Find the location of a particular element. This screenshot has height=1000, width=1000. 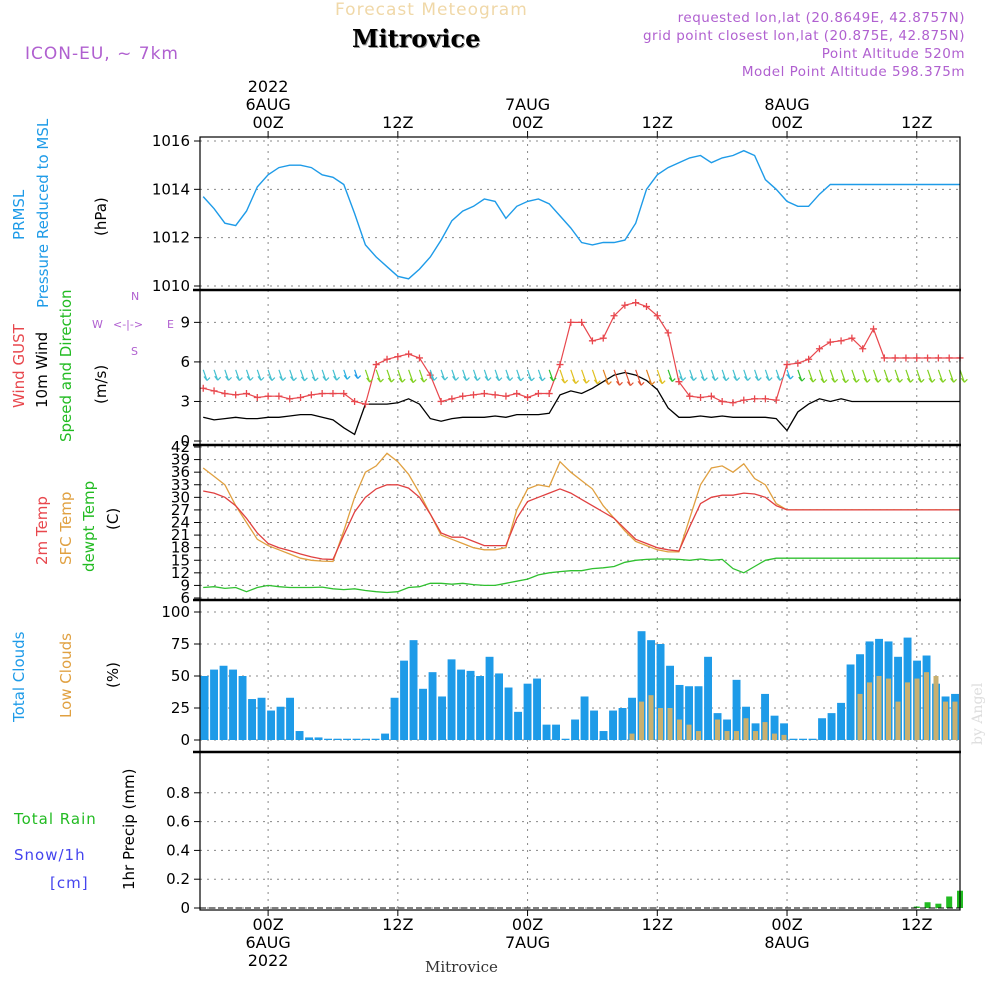

model-label: ICON-EU, ~ 7km is located at coordinates (102, 54).